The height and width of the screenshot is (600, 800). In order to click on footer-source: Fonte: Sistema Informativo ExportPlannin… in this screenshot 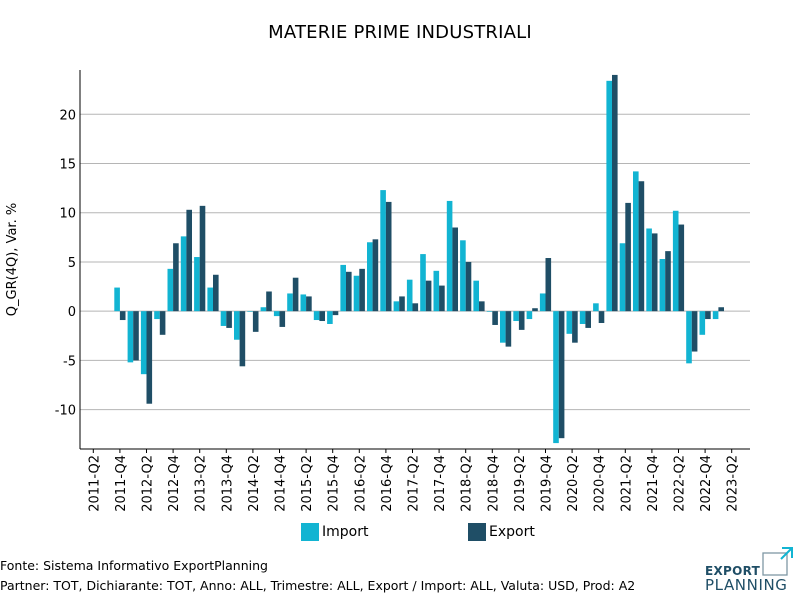, I will do `click(134, 565)`.